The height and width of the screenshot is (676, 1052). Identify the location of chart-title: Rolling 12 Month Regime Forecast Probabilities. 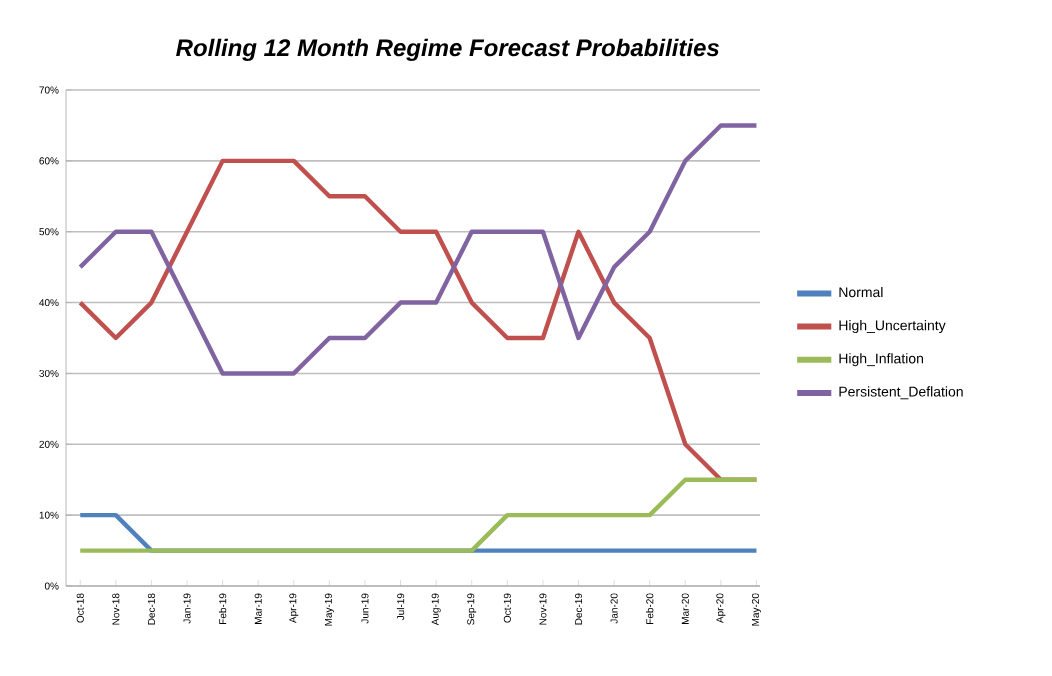
(447, 50).